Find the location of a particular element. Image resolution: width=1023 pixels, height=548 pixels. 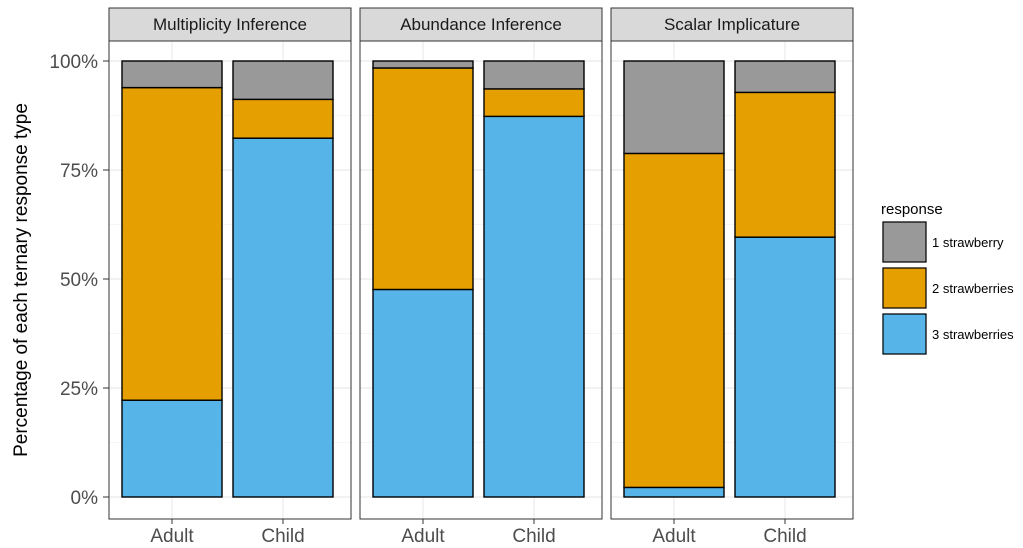

legend-label: 1 strawberry is located at coordinates (968, 242).